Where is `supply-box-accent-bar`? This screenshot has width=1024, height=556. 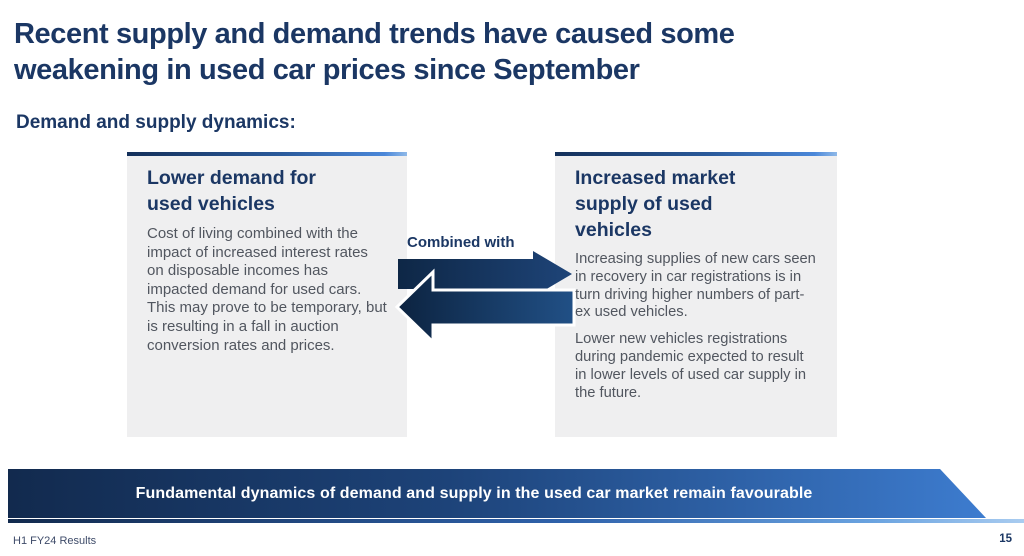 supply-box-accent-bar is located at coordinates (696, 154).